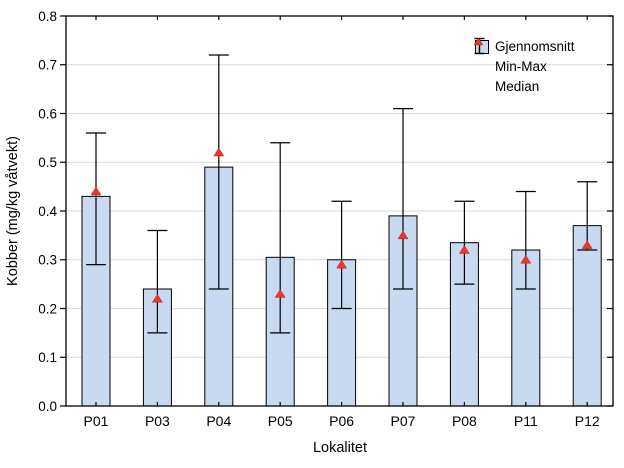 This screenshot has height=468, width=624. Describe the element at coordinates (481, 56) in the screenshot. I see `error-bar-icon` at that location.